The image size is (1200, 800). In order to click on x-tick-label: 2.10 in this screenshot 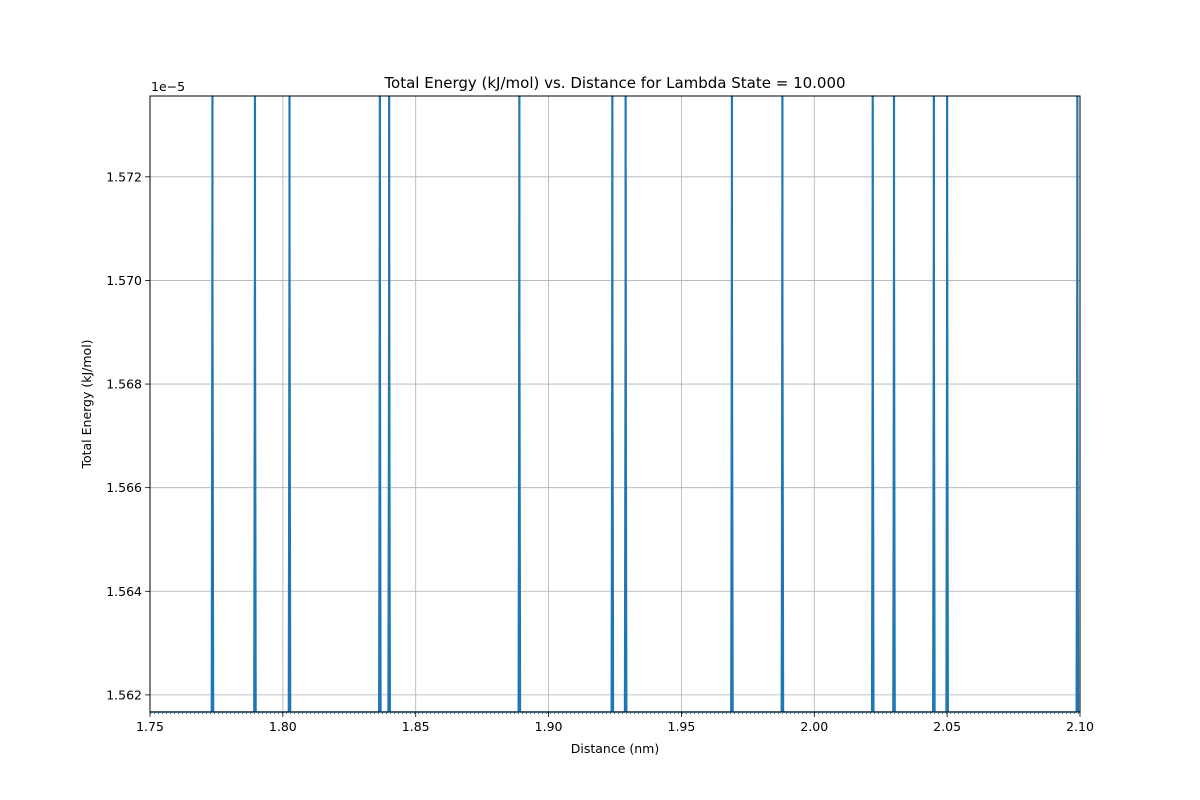, I will do `click(1080, 726)`.